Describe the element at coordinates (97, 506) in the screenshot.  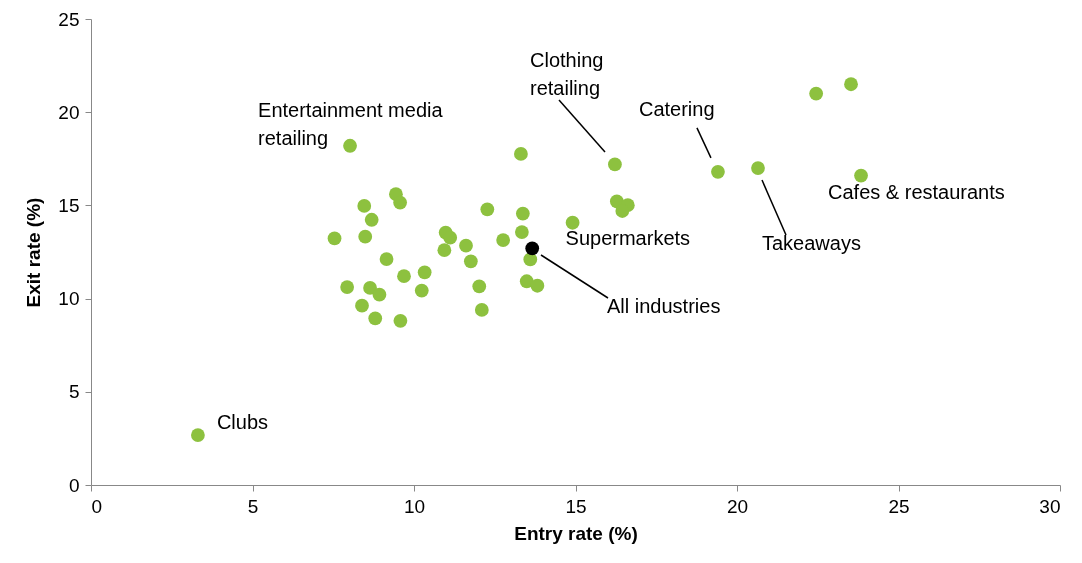
I see `x-tick-label: 0` at that location.